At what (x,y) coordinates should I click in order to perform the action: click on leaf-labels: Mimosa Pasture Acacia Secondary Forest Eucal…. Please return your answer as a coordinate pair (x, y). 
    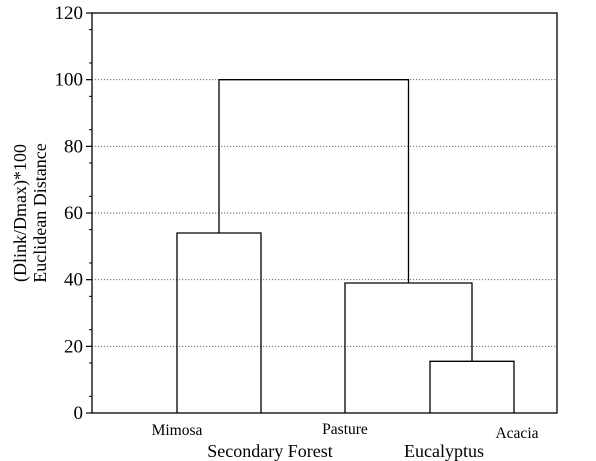
    Looking at the image, I should click on (345, 441).